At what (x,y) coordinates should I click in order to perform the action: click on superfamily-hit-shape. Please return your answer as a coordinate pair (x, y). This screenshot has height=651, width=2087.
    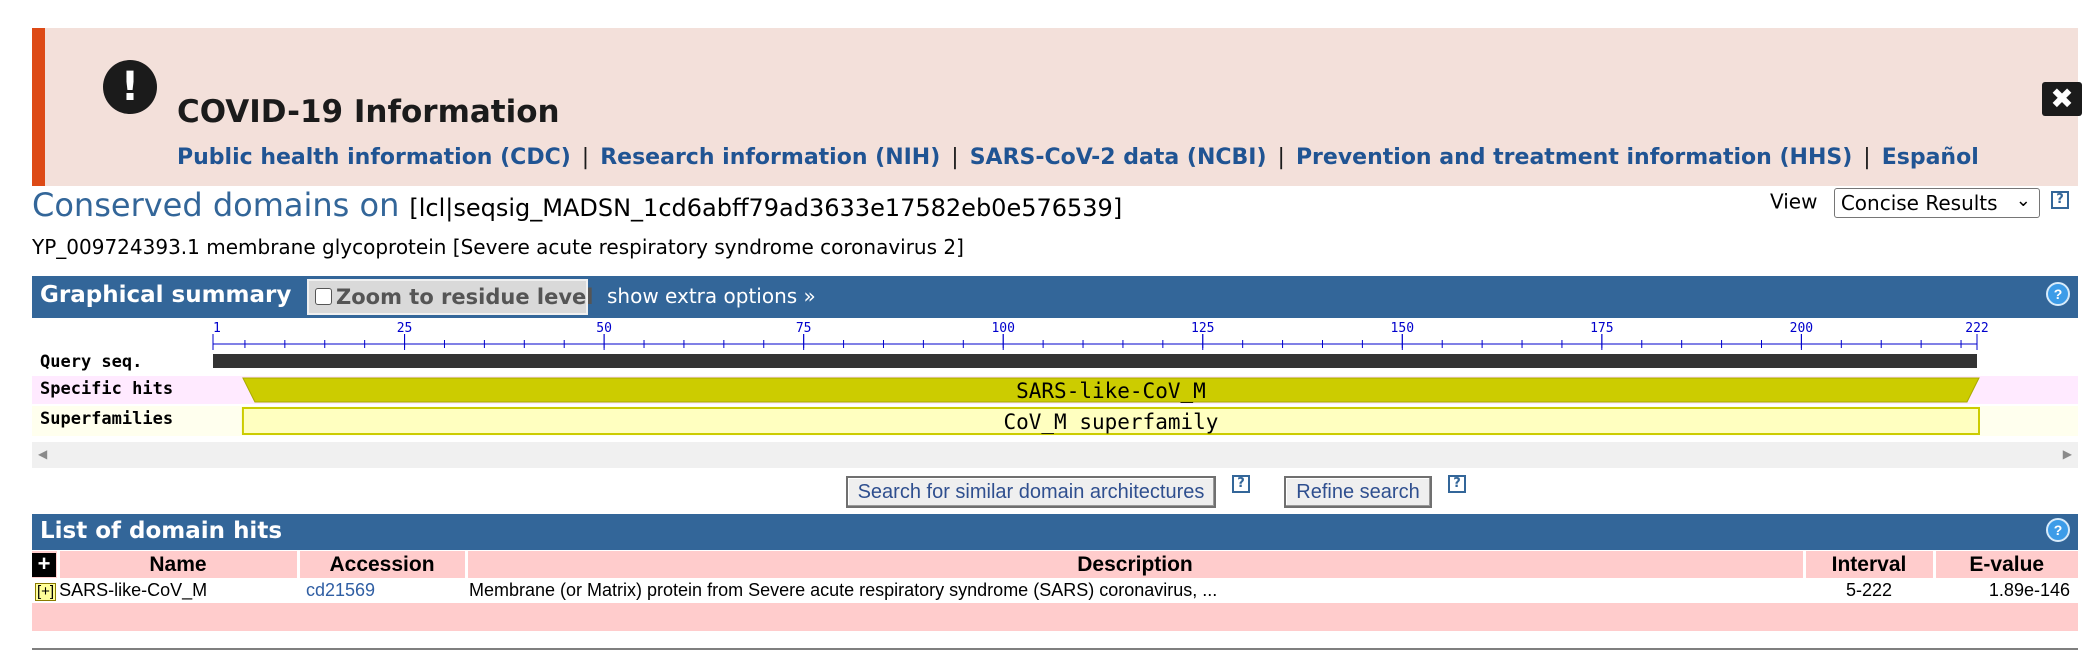
    Looking at the image, I should click on (1110, 421).